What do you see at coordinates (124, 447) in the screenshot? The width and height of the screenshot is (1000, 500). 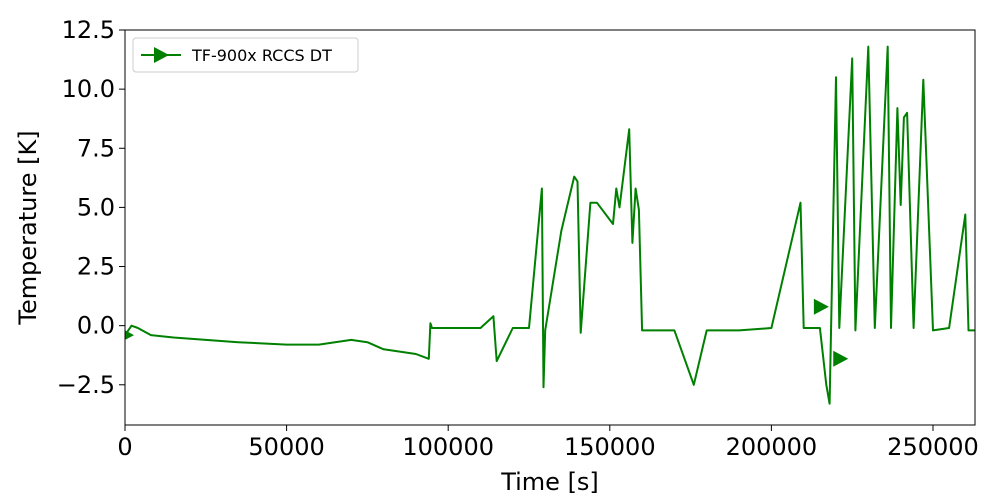 I see `x-tick-label: 0` at bounding box center [124, 447].